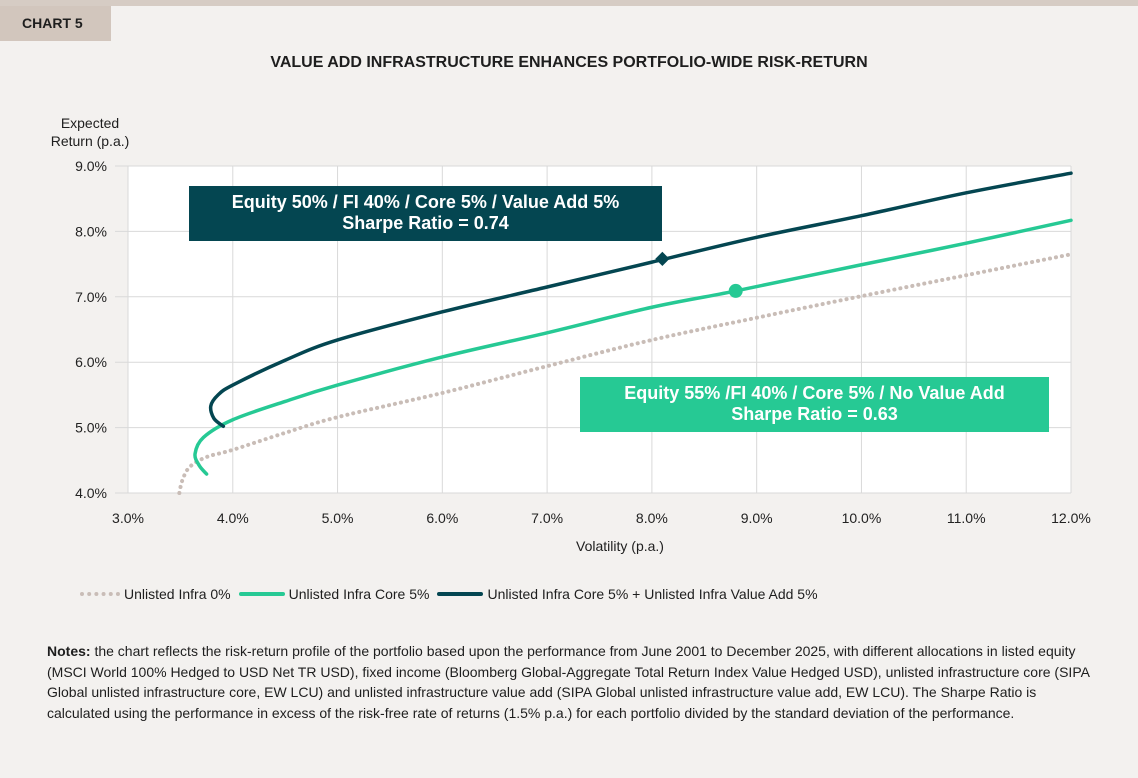 The width and height of the screenshot is (1138, 778). What do you see at coordinates (569, 3) in the screenshot?
I see `top-bar` at bounding box center [569, 3].